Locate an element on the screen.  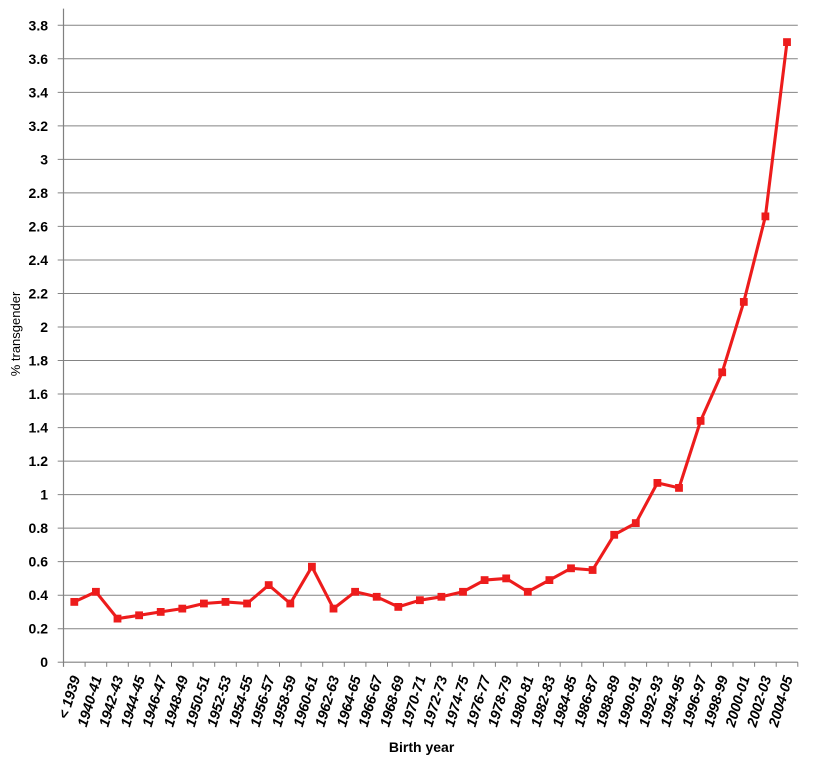
svg-text: 1.8 is located at coordinates (39, 361).